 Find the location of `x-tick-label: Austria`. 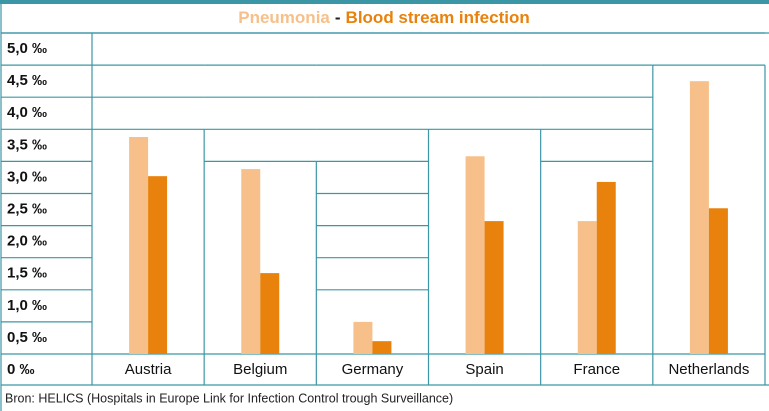

x-tick-label: Austria is located at coordinates (148, 369).